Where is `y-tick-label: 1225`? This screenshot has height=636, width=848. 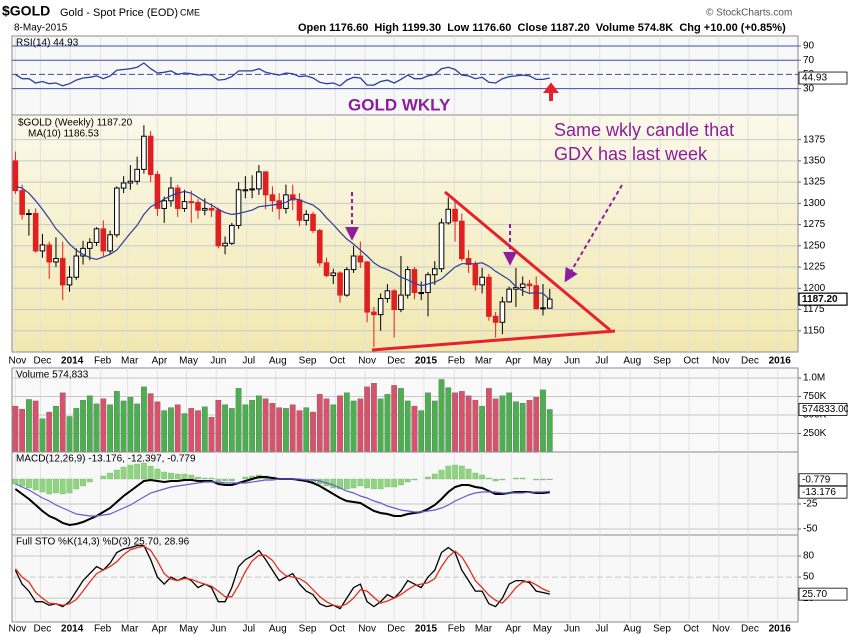 y-tick-label: 1225 is located at coordinates (814, 267).